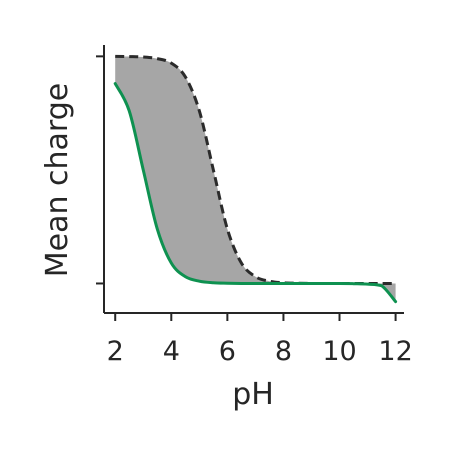 This screenshot has width=450, height=455. Describe the element at coordinates (57, 180) in the screenshot. I see `y-axis-title: Mean charge` at that location.